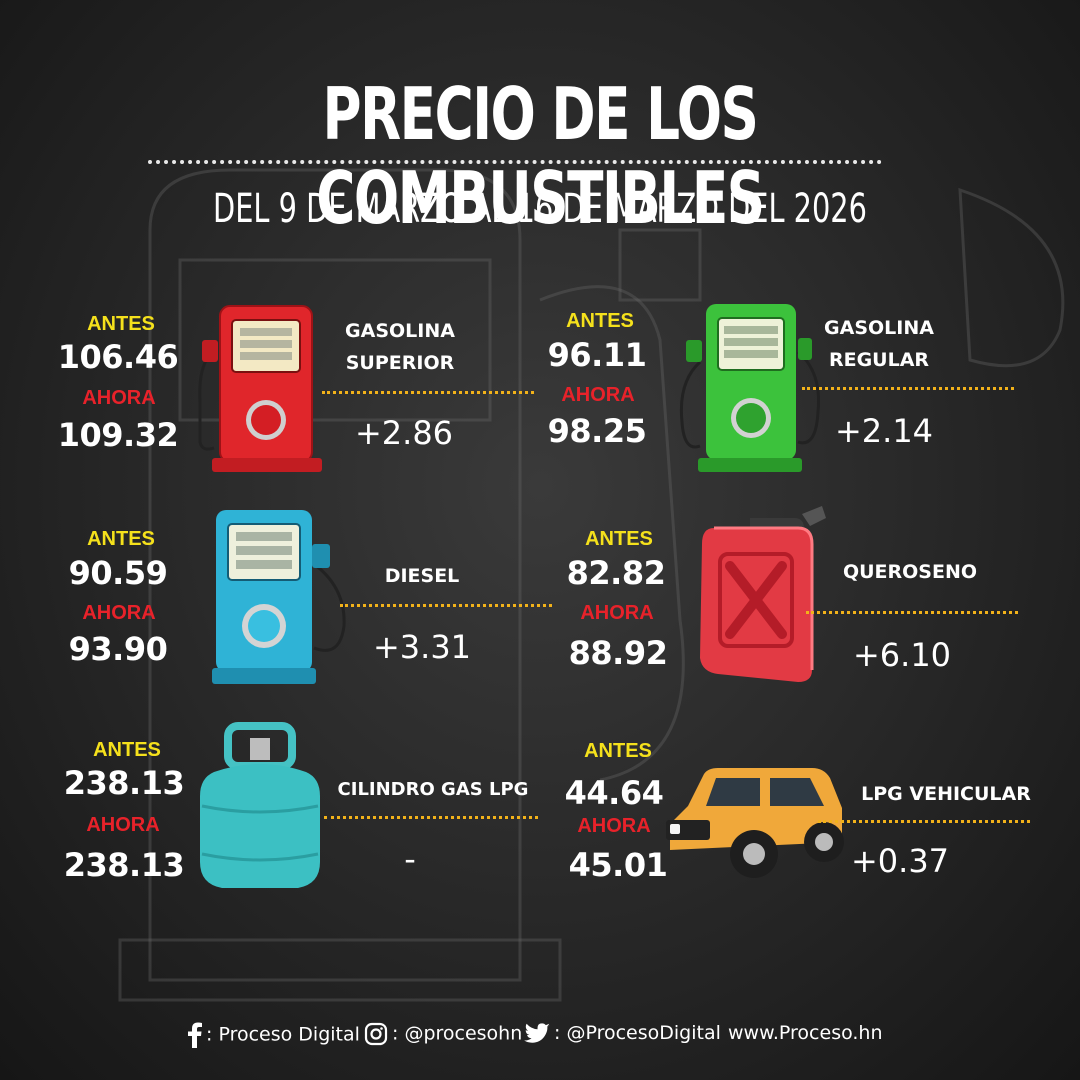  Describe the element at coordinates (446, 605) in the screenshot. I see `diesel-divider` at that location.